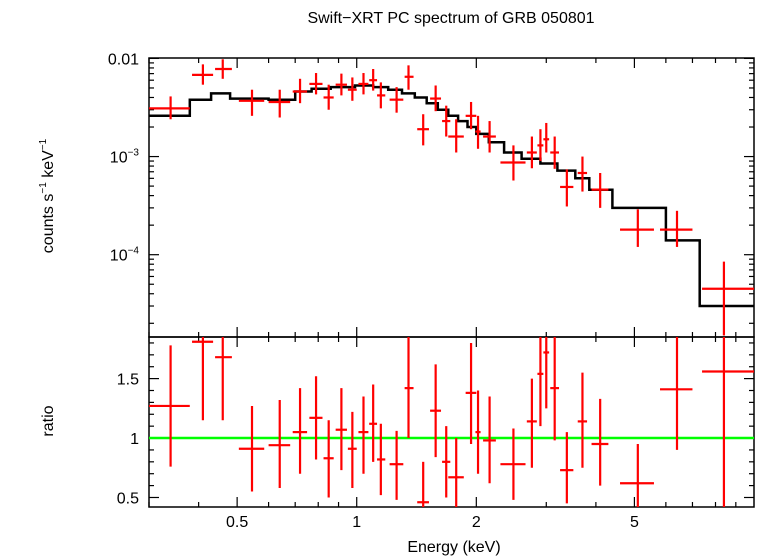 The image size is (758, 556). What do you see at coordinates (128, 380) in the screenshot?
I see `y-tick-label: 1.5` at bounding box center [128, 380].